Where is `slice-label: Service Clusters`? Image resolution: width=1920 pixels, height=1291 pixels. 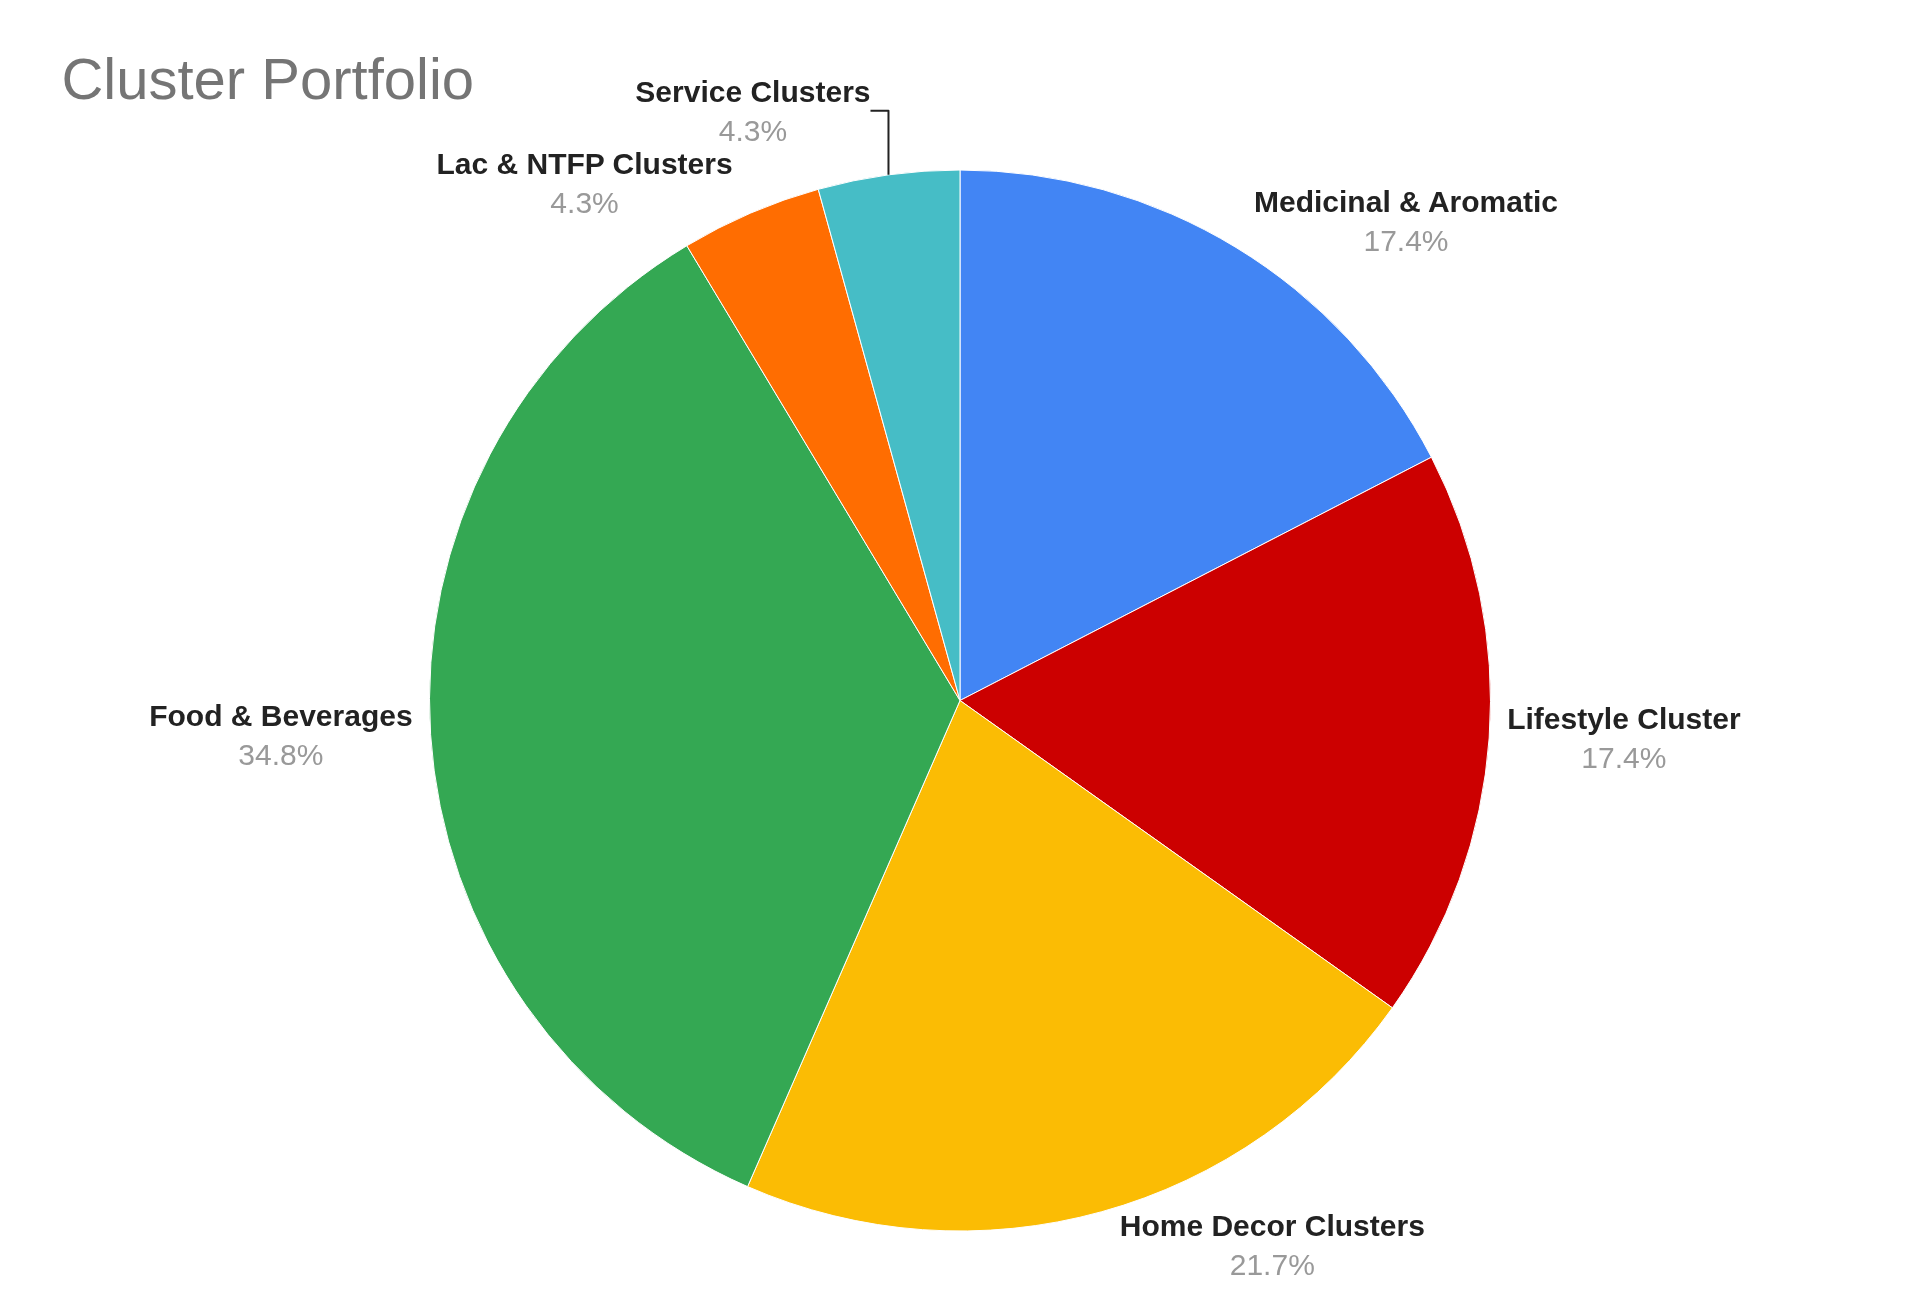
slice-label: Service Clusters is located at coordinates (753, 91).